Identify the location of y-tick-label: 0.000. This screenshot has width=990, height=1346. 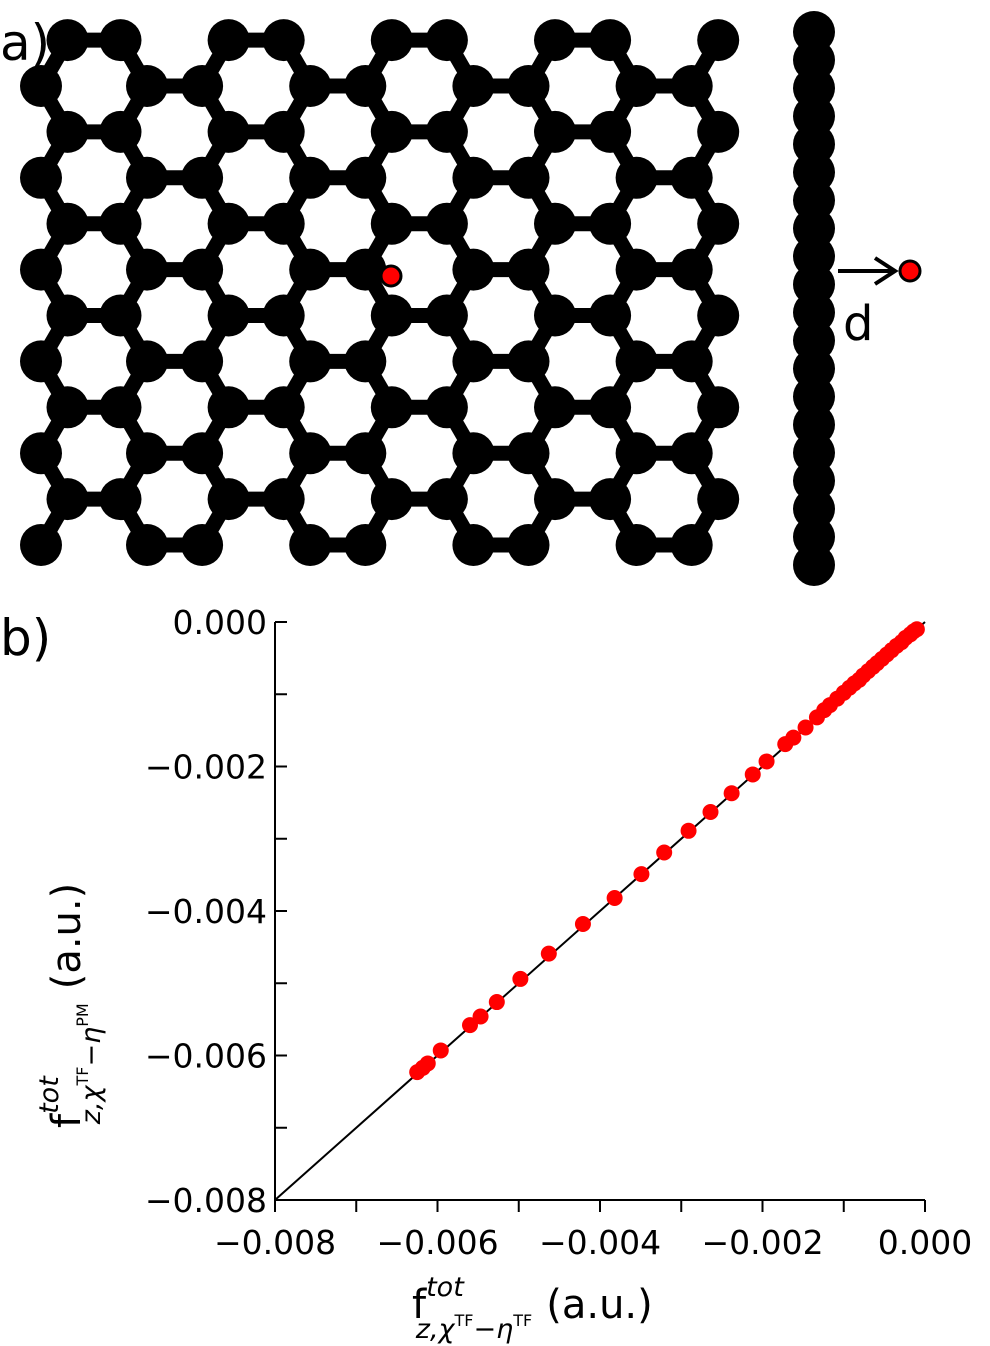
(220, 622).